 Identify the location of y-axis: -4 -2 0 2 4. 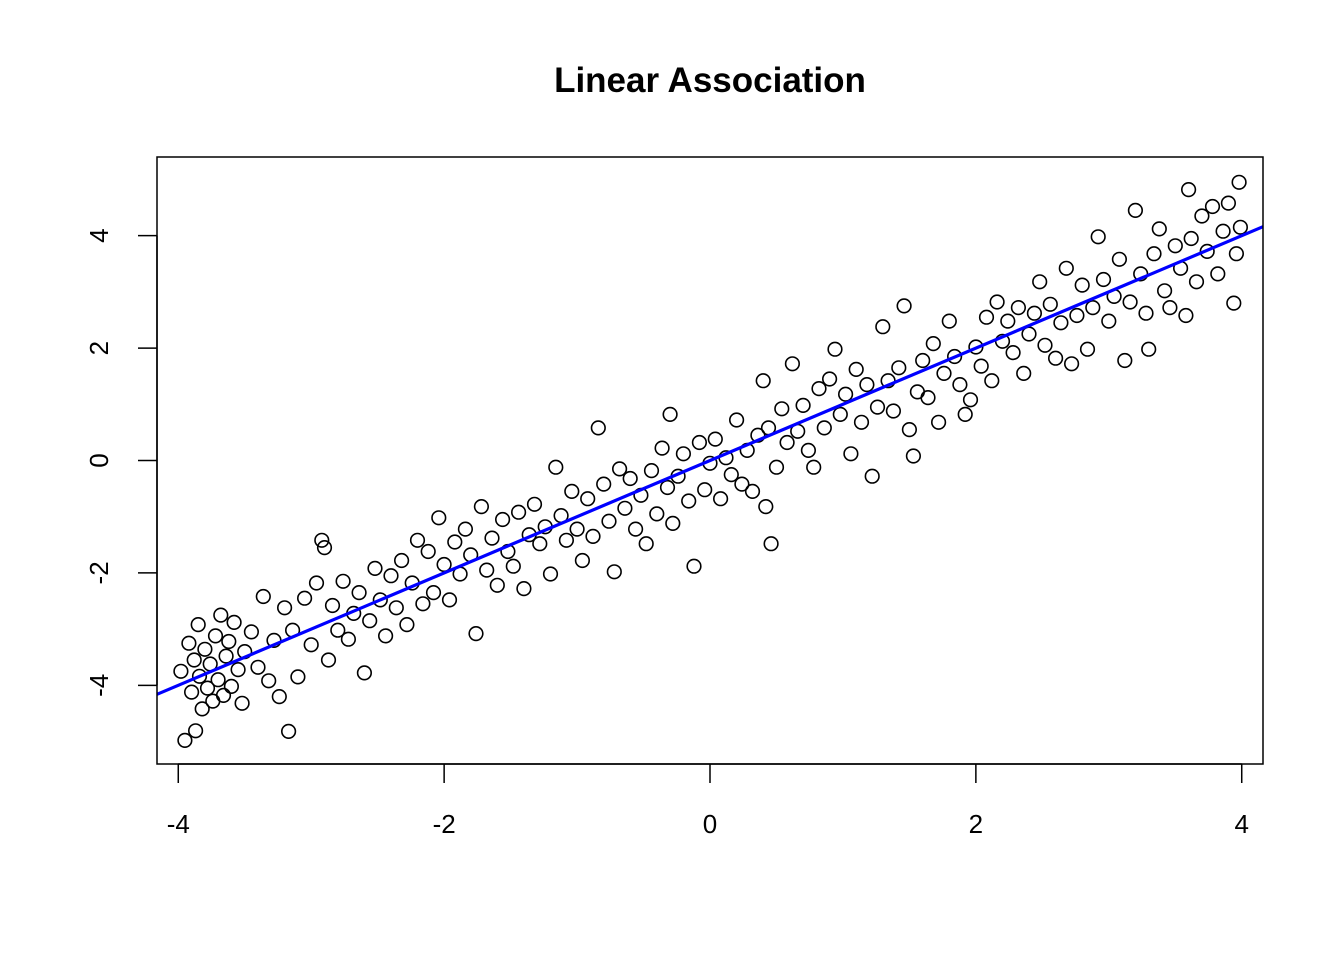
(121, 462).